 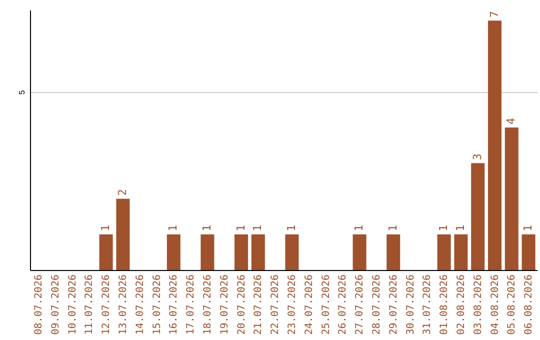 What do you see at coordinates (72, 304) in the screenshot?
I see `x-tick-label: 10.07.2026` at bounding box center [72, 304].